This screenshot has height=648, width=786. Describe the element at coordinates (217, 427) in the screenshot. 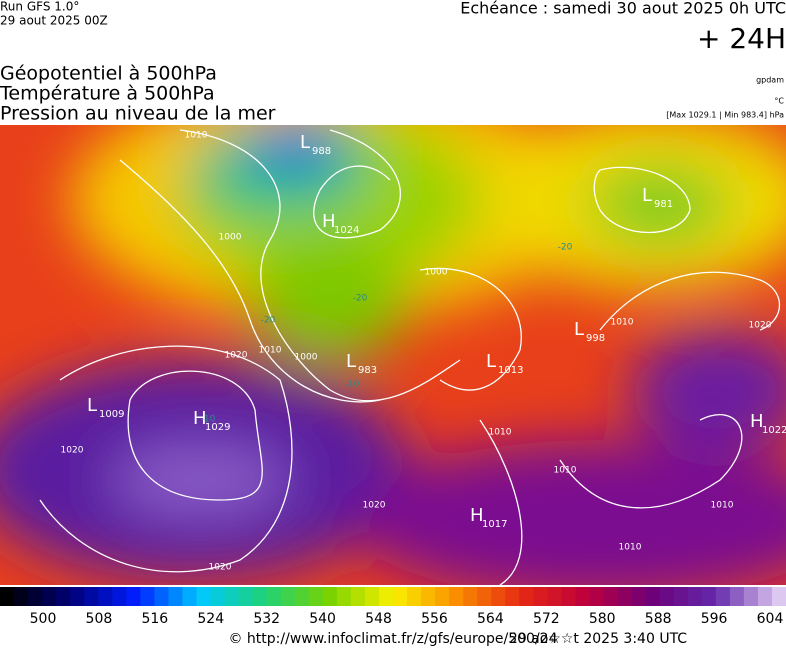

I see `center-value: 1029` at that location.